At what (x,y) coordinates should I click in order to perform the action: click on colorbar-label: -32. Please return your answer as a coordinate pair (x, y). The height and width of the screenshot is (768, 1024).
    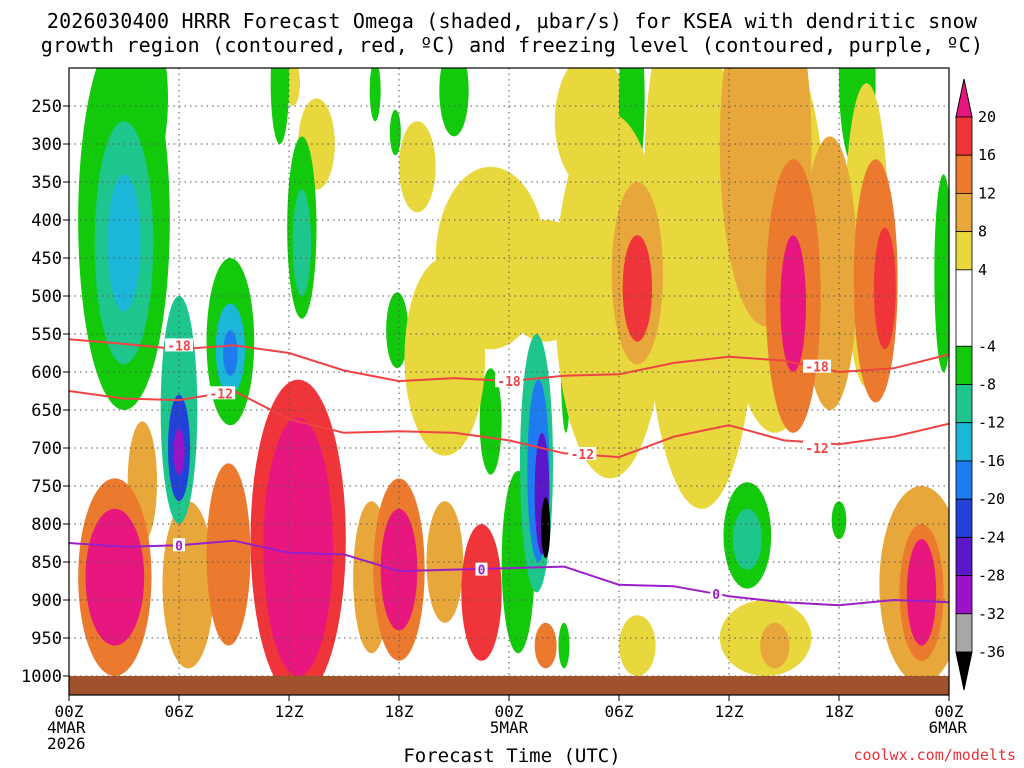
    Looking at the image, I should click on (991, 614).